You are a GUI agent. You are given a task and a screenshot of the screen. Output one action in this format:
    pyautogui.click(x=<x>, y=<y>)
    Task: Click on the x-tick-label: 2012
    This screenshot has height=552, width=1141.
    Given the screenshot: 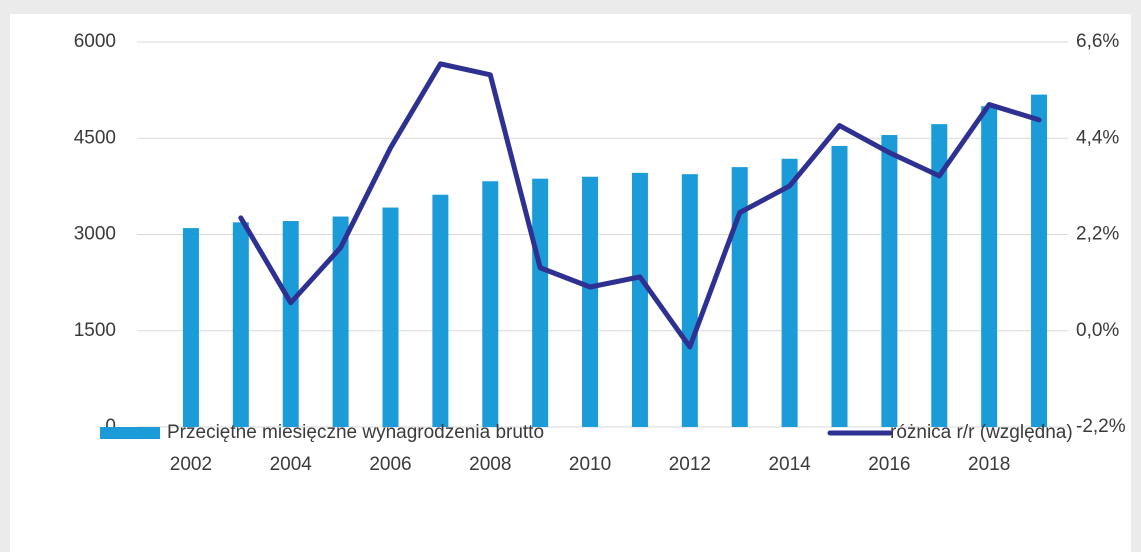 What is the action you would take?
    pyautogui.click(x=690, y=464)
    